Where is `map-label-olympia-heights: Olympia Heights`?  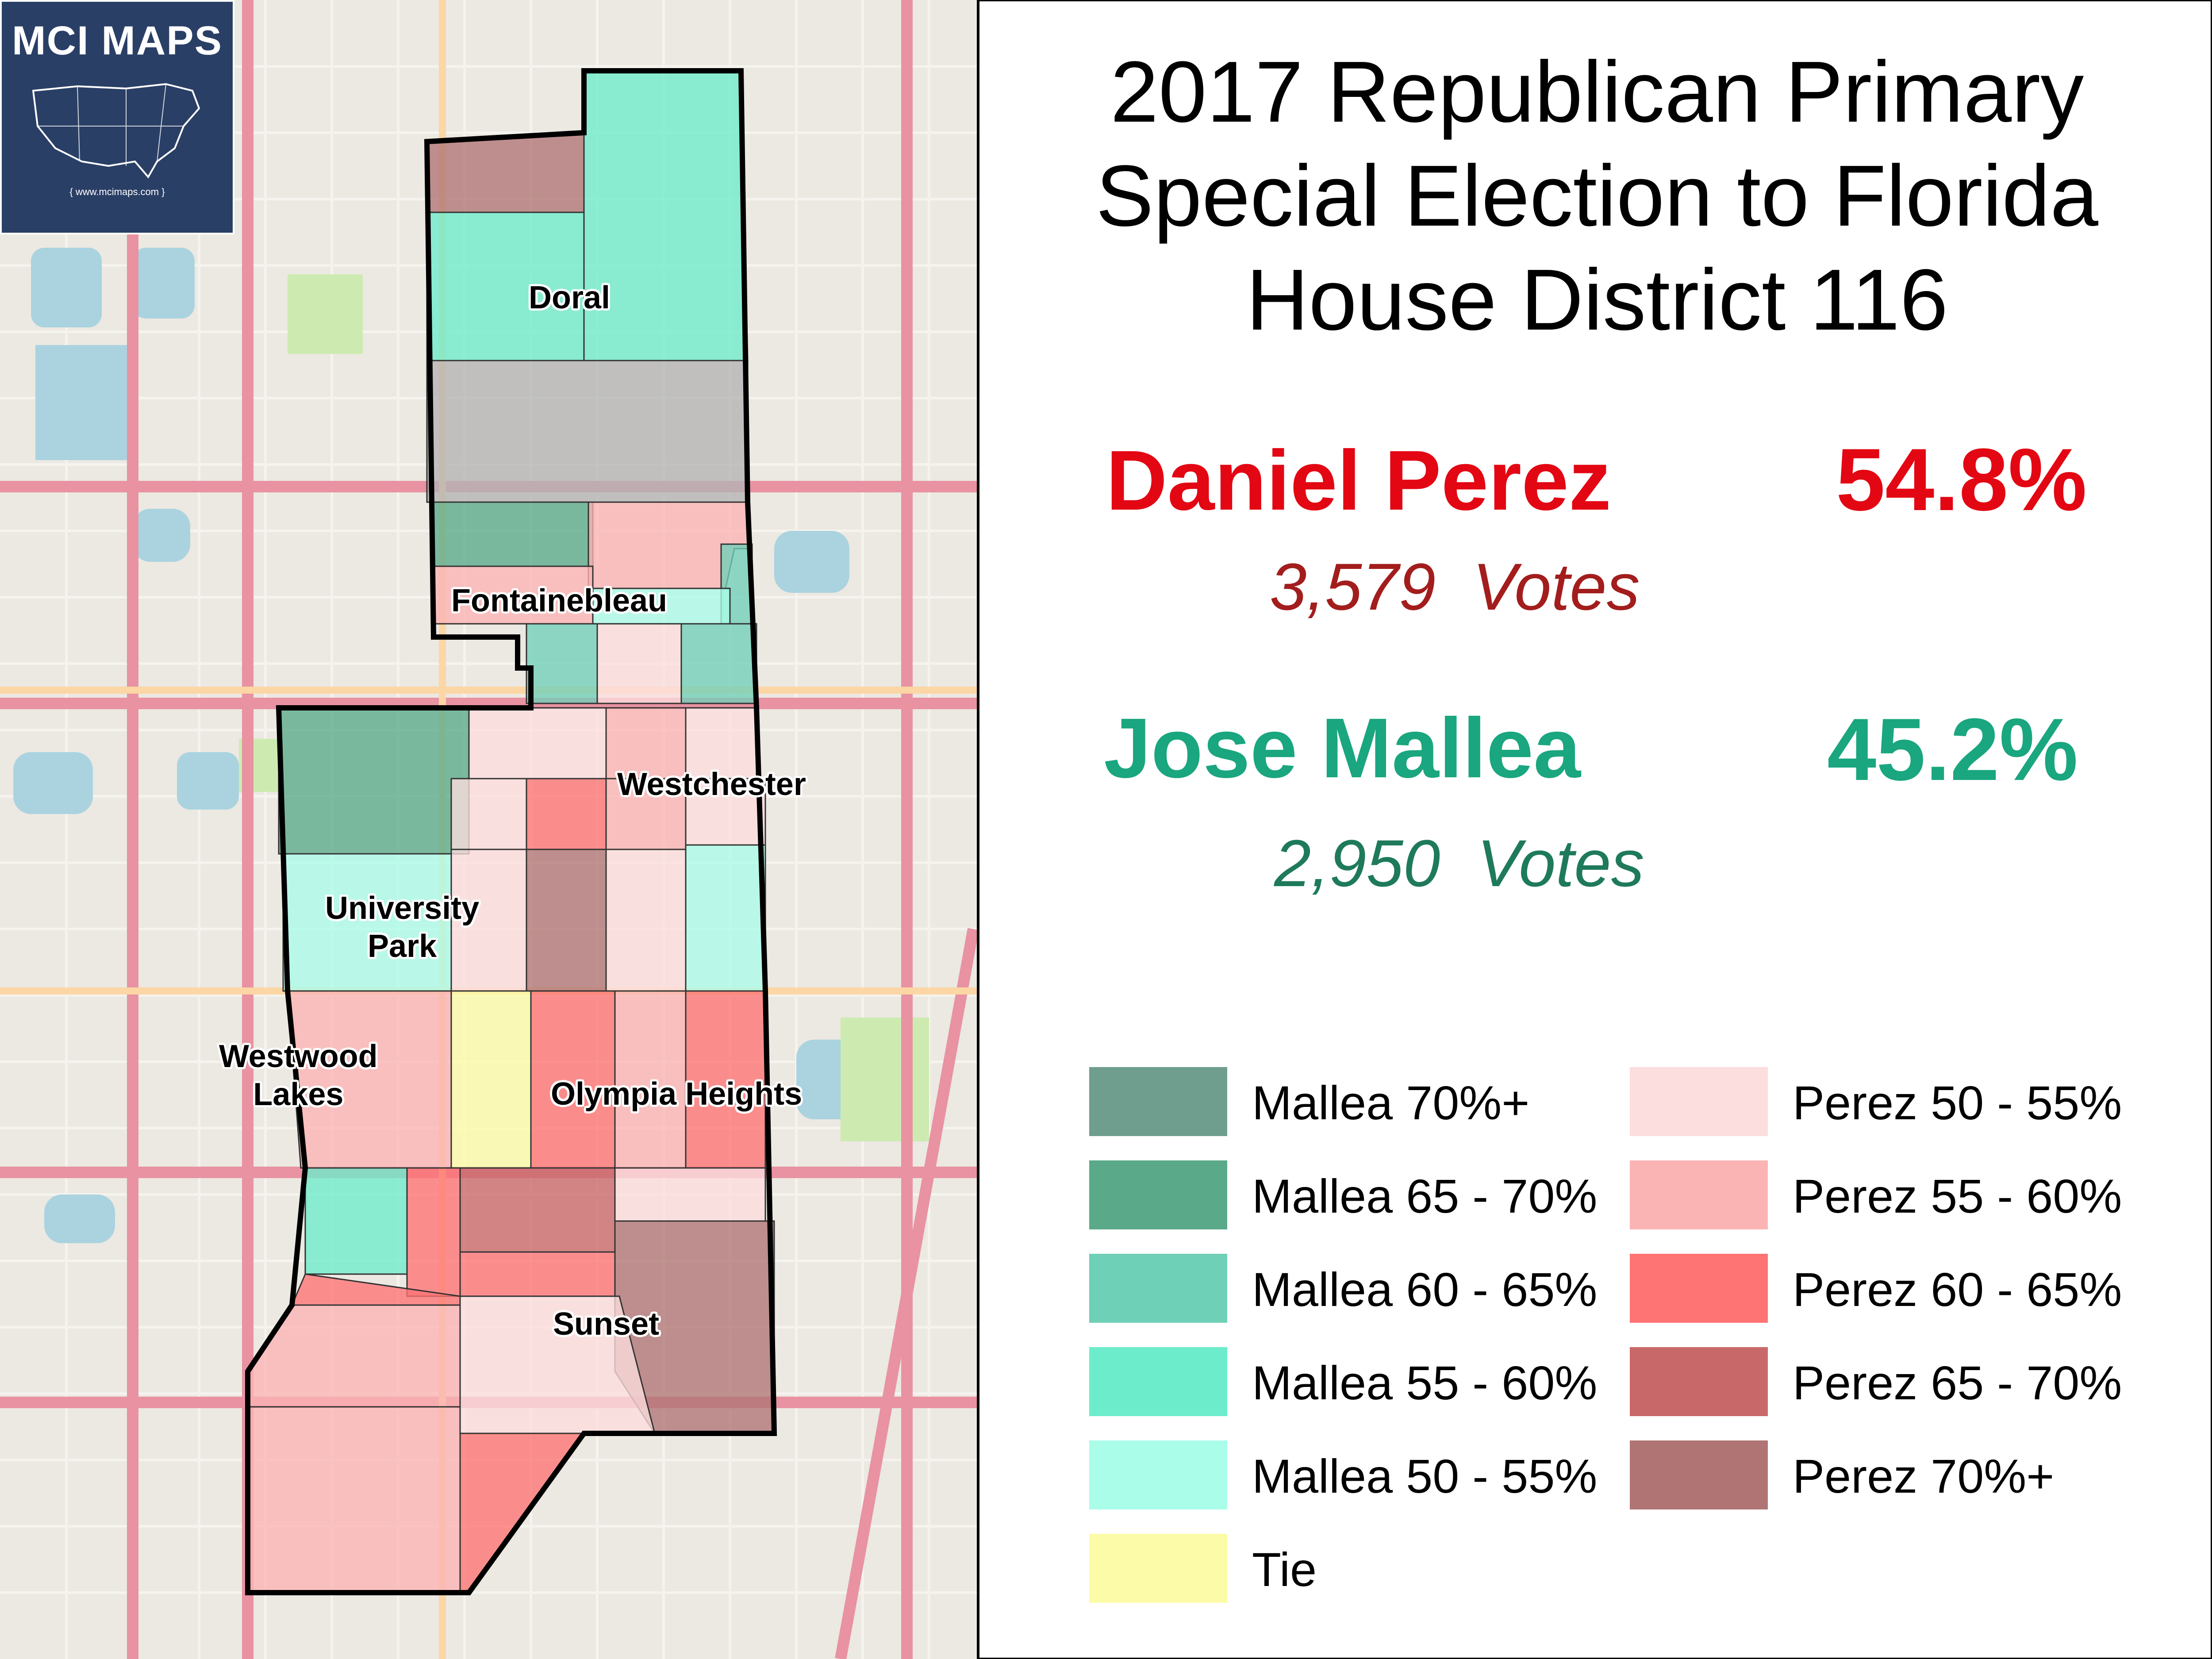
map-label-olympia-heights: Olympia Heights is located at coordinates (677, 1094).